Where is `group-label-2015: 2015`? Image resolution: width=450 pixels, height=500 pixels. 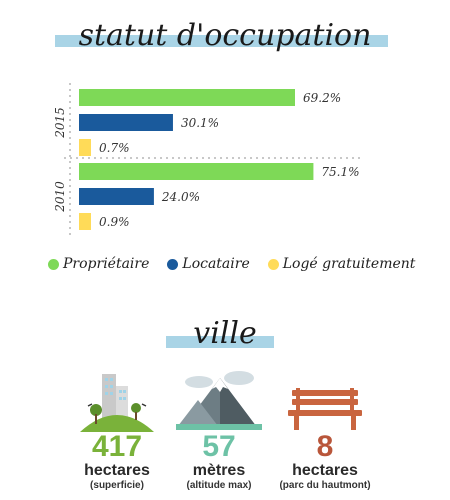 group-label-2015: 2015 is located at coordinates (60, 123).